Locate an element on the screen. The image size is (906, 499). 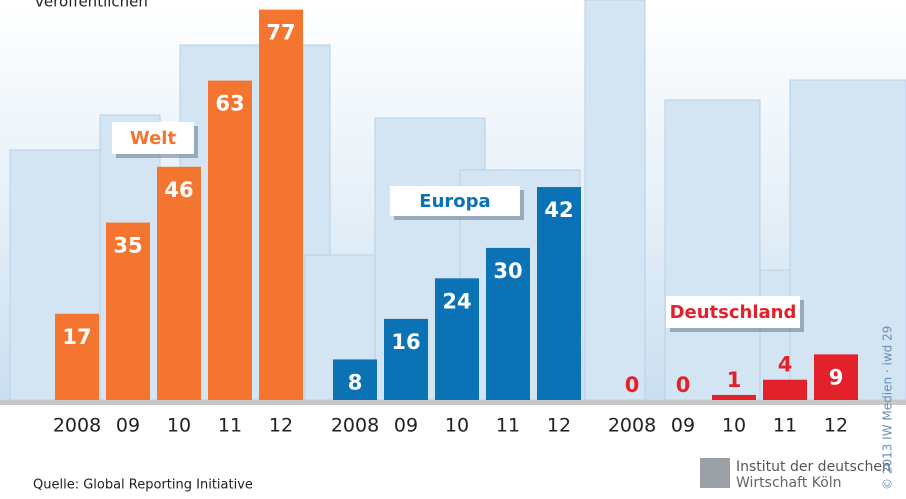
data-label: 30 is located at coordinates (507, 271).